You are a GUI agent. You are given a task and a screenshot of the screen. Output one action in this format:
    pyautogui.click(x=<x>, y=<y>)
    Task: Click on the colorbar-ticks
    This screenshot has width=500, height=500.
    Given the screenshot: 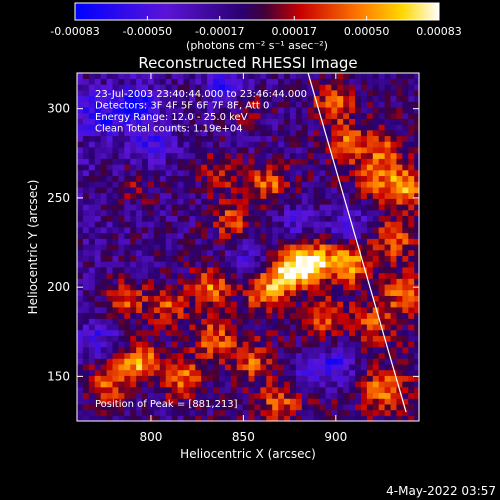 What is the action you would take?
    pyautogui.click(x=257, y=18)
    